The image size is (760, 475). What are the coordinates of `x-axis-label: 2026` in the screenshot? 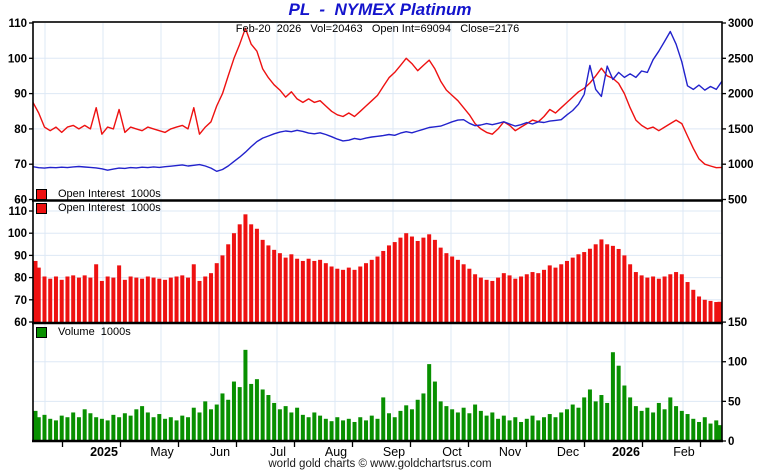 It's located at (626, 452).